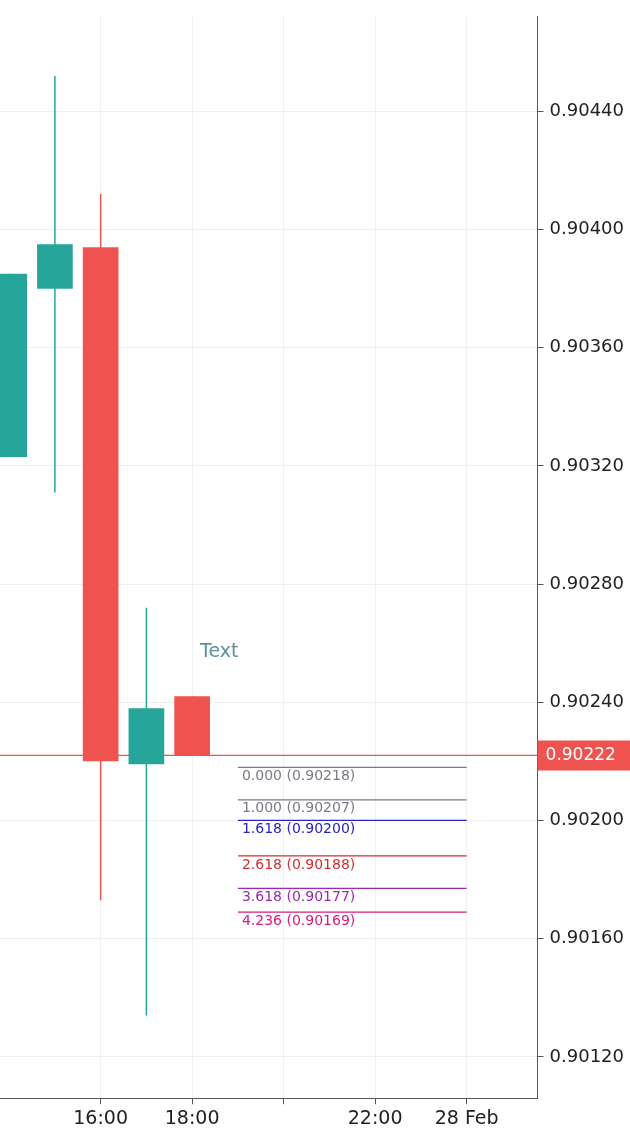 This screenshot has width=630, height=1133. I want to click on ref-line-label: 3.618 (0.90177), so click(298, 896).